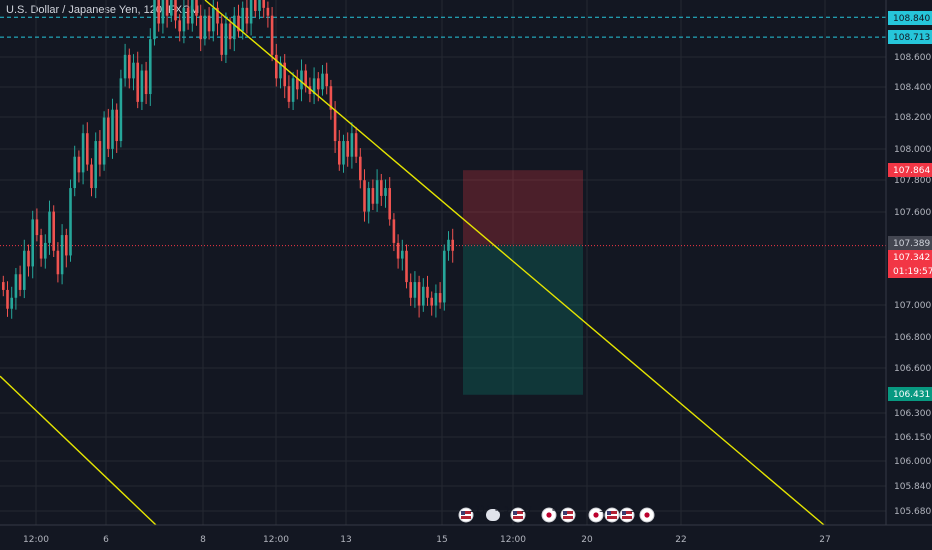  Describe the element at coordinates (523, 282) in the screenshot. I see `long-position-tool` at that location.